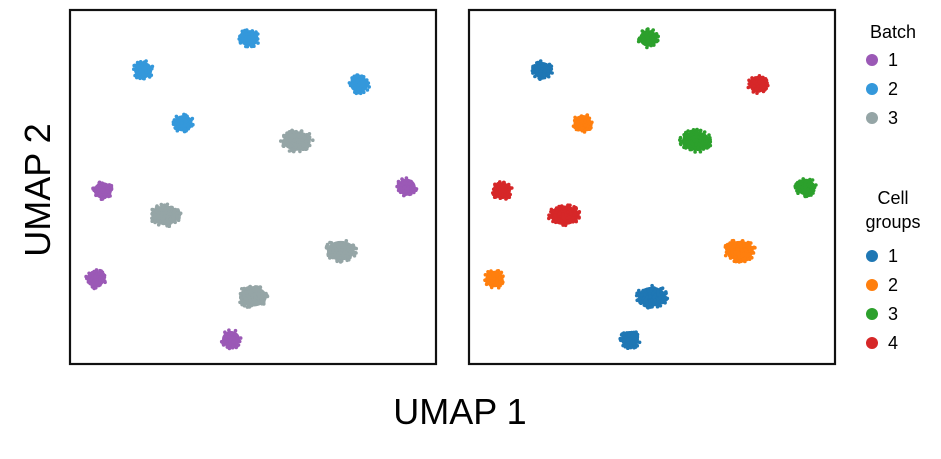 The image size is (941, 459). I want to click on legend-label: 1, so click(893, 256).